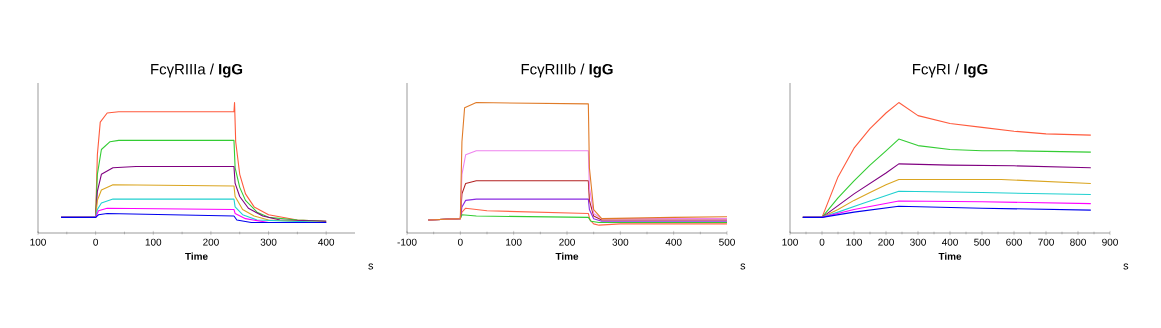 Image resolution: width=1161 pixels, height=328 pixels. What do you see at coordinates (950, 70) in the screenshot?
I see `chart-title: FcγRI / IgG` at bounding box center [950, 70].